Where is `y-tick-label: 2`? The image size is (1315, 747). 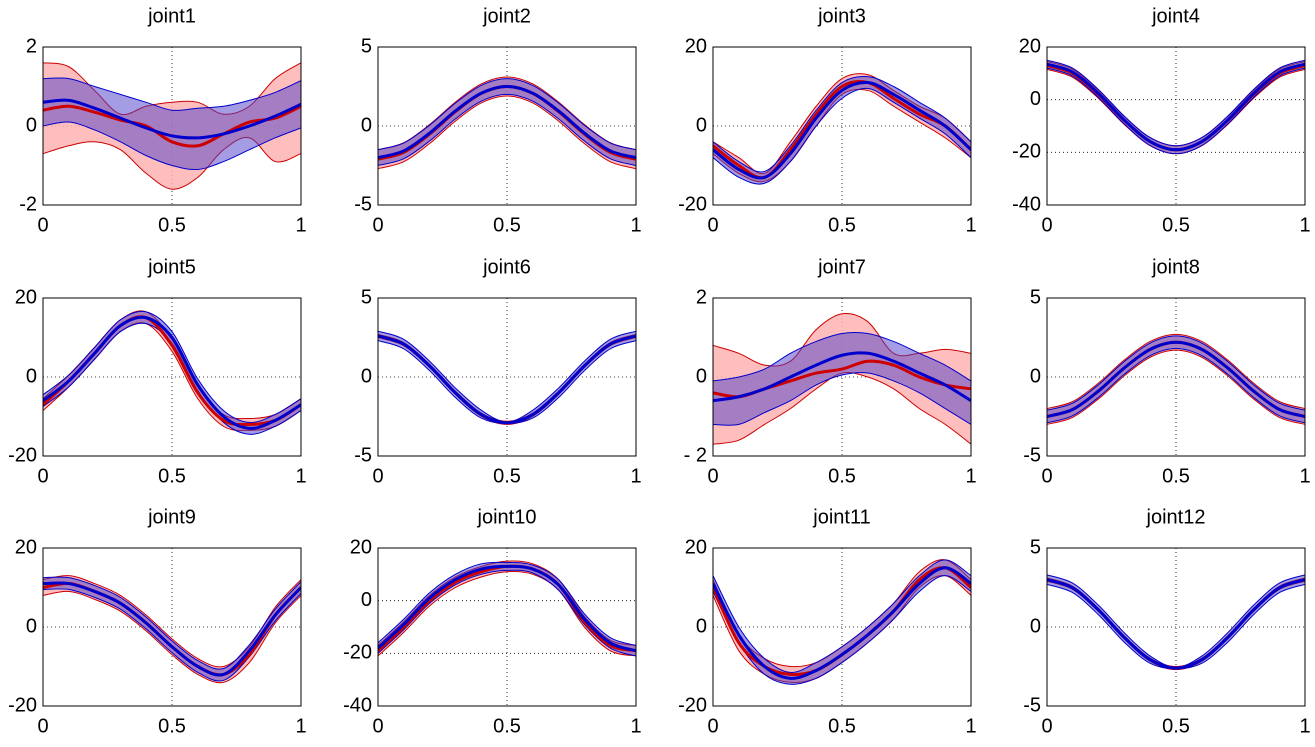
y-tick-label: 2 is located at coordinates (701, 297).